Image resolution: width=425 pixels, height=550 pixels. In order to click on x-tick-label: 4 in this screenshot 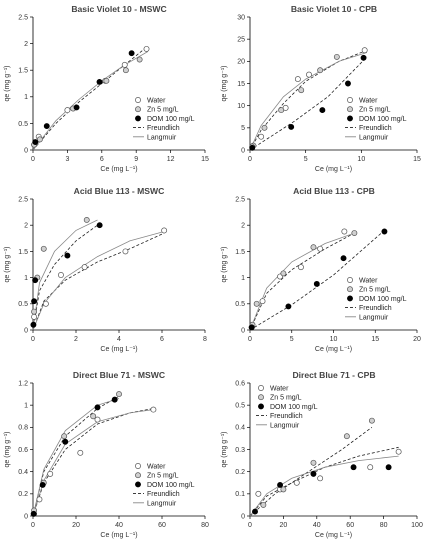, I will do `click(119, 339)`.